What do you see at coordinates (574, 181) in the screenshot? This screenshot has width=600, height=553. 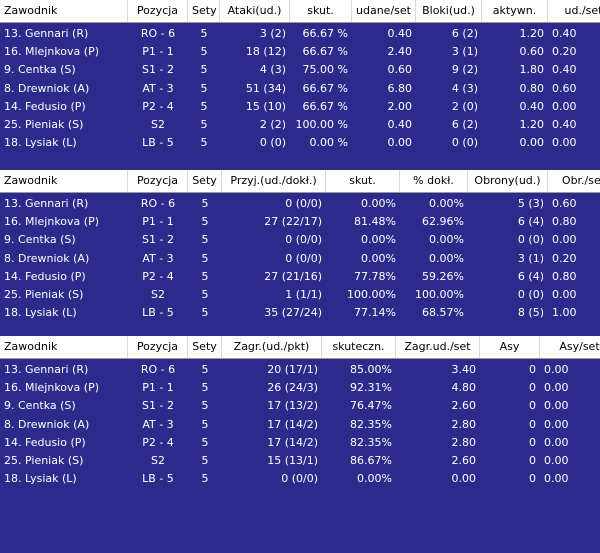 I see `column-header: Obr./set` at bounding box center [574, 181].